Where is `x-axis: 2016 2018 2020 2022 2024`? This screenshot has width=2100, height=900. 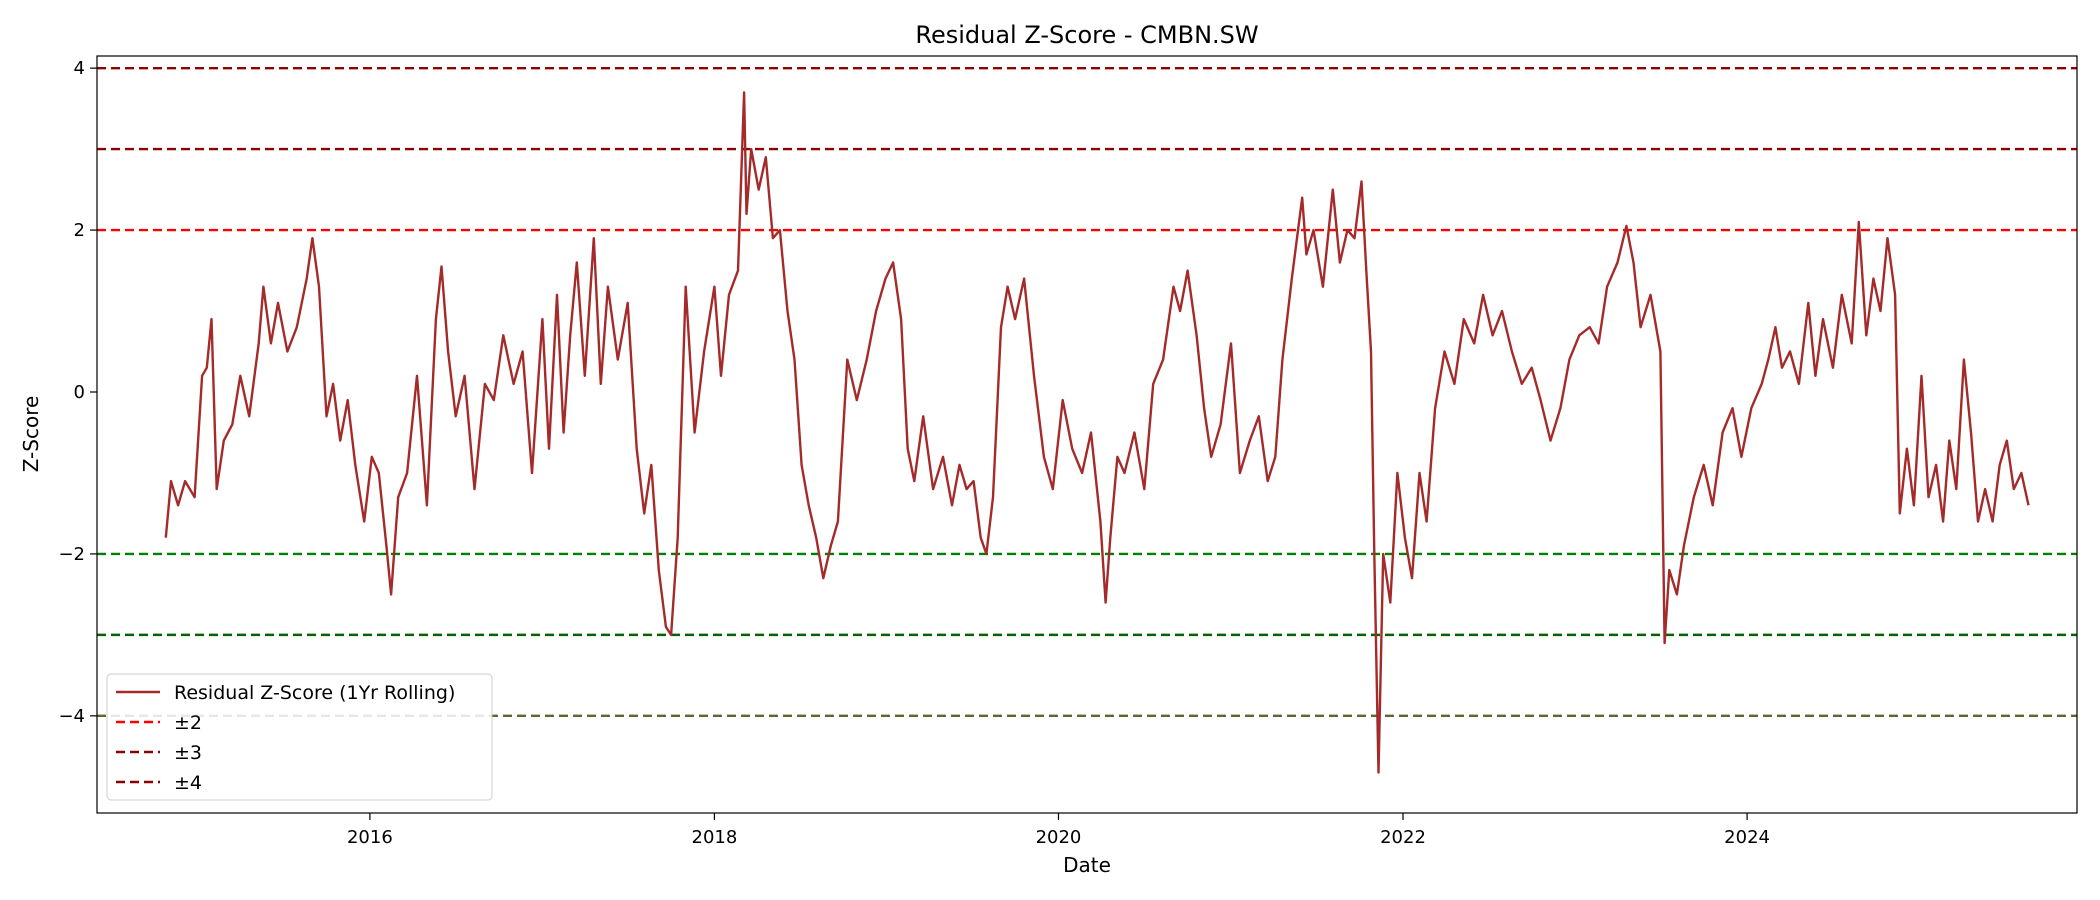 x-axis: 2016 2018 2020 2022 2024 is located at coordinates (1058, 830).